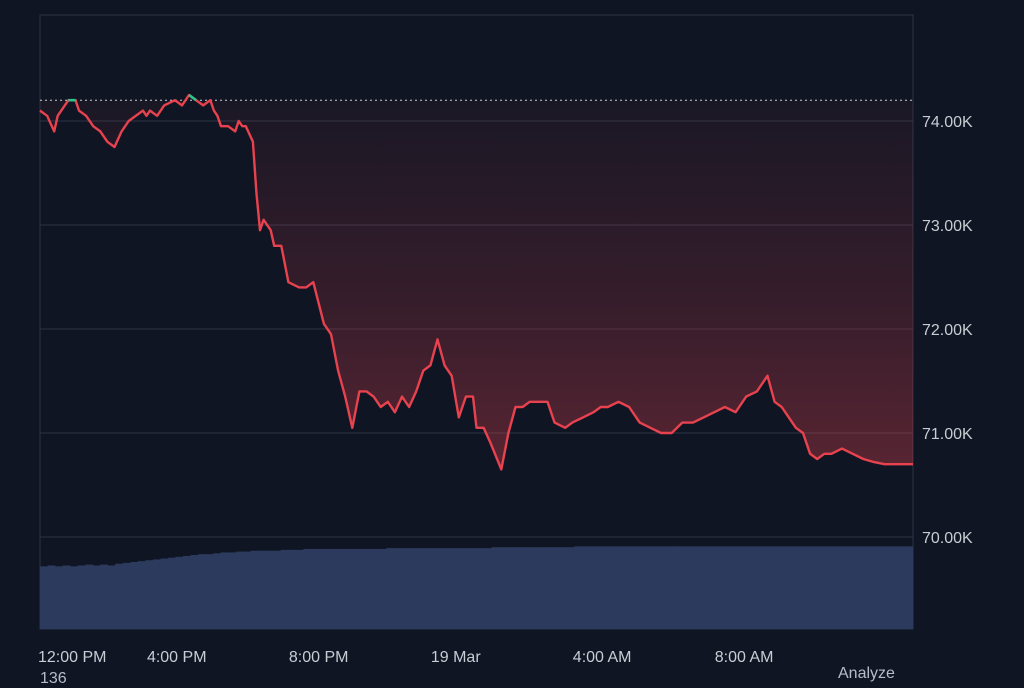 The height and width of the screenshot is (688, 1024). Describe the element at coordinates (947, 226) in the screenshot. I see `y-tick-label: 73.00K` at that location.